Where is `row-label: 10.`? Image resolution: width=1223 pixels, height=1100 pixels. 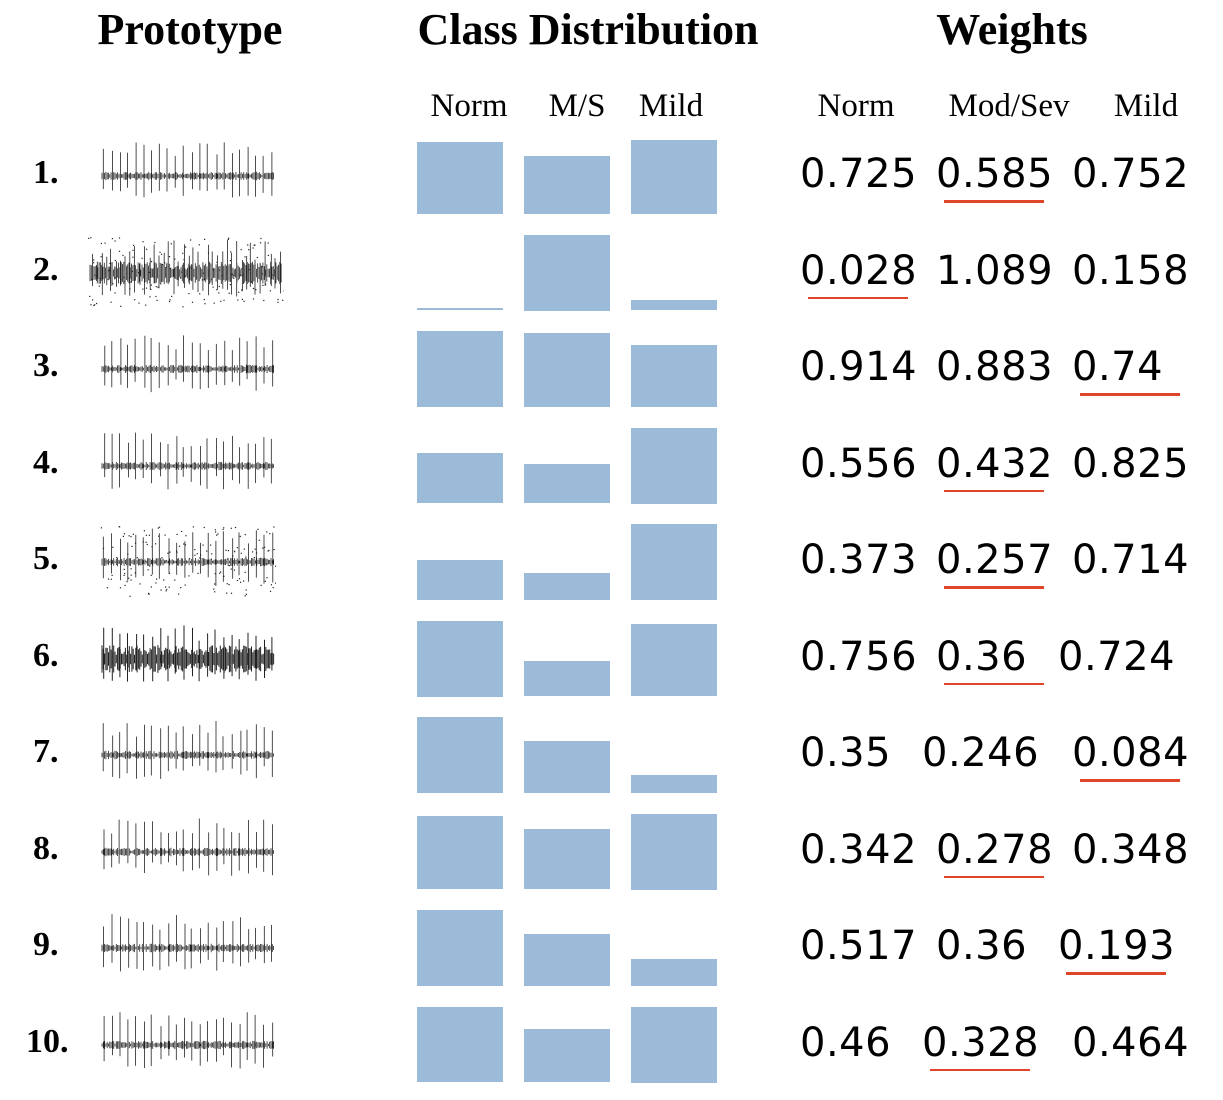 row-label: 10. is located at coordinates (47, 1041).